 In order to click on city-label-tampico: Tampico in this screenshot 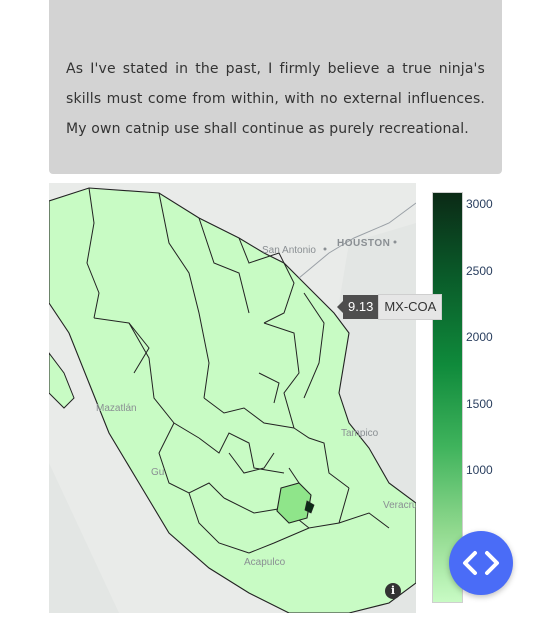, I will do `click(360, 433)`.